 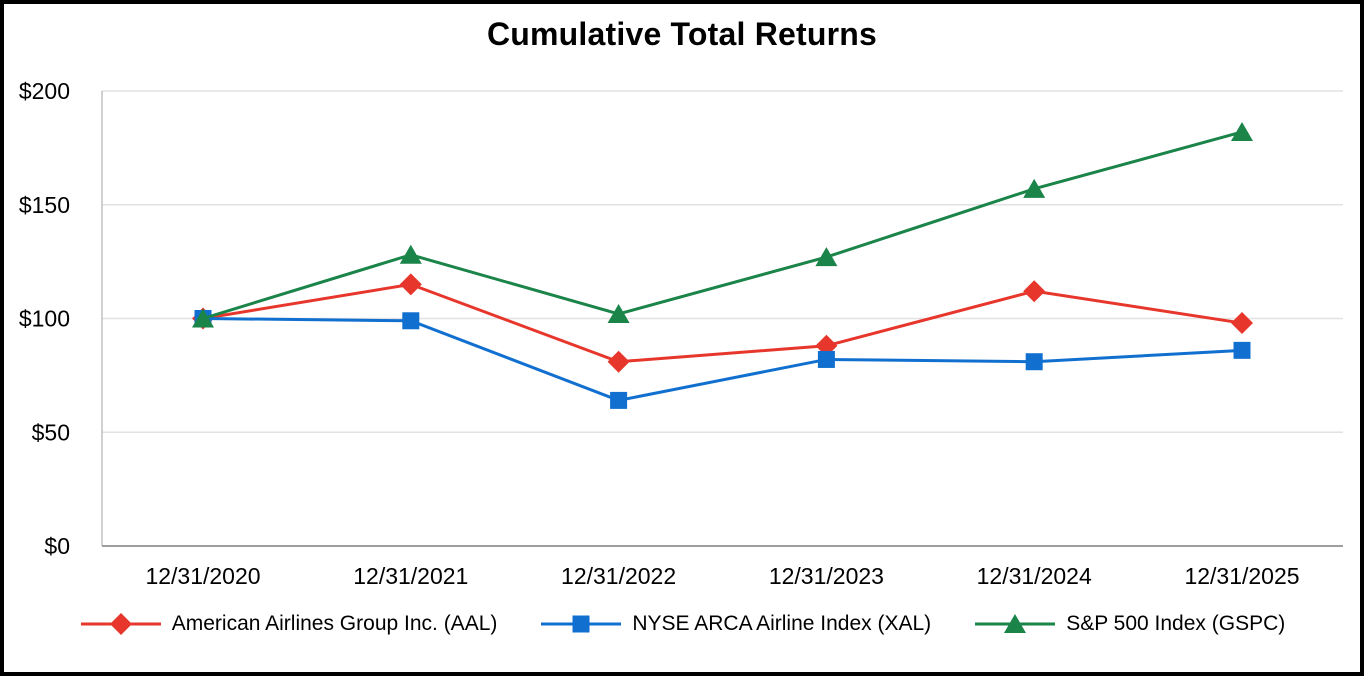 I want to click on diamond-legend-swatch-icon, so click(x=120, y=624).